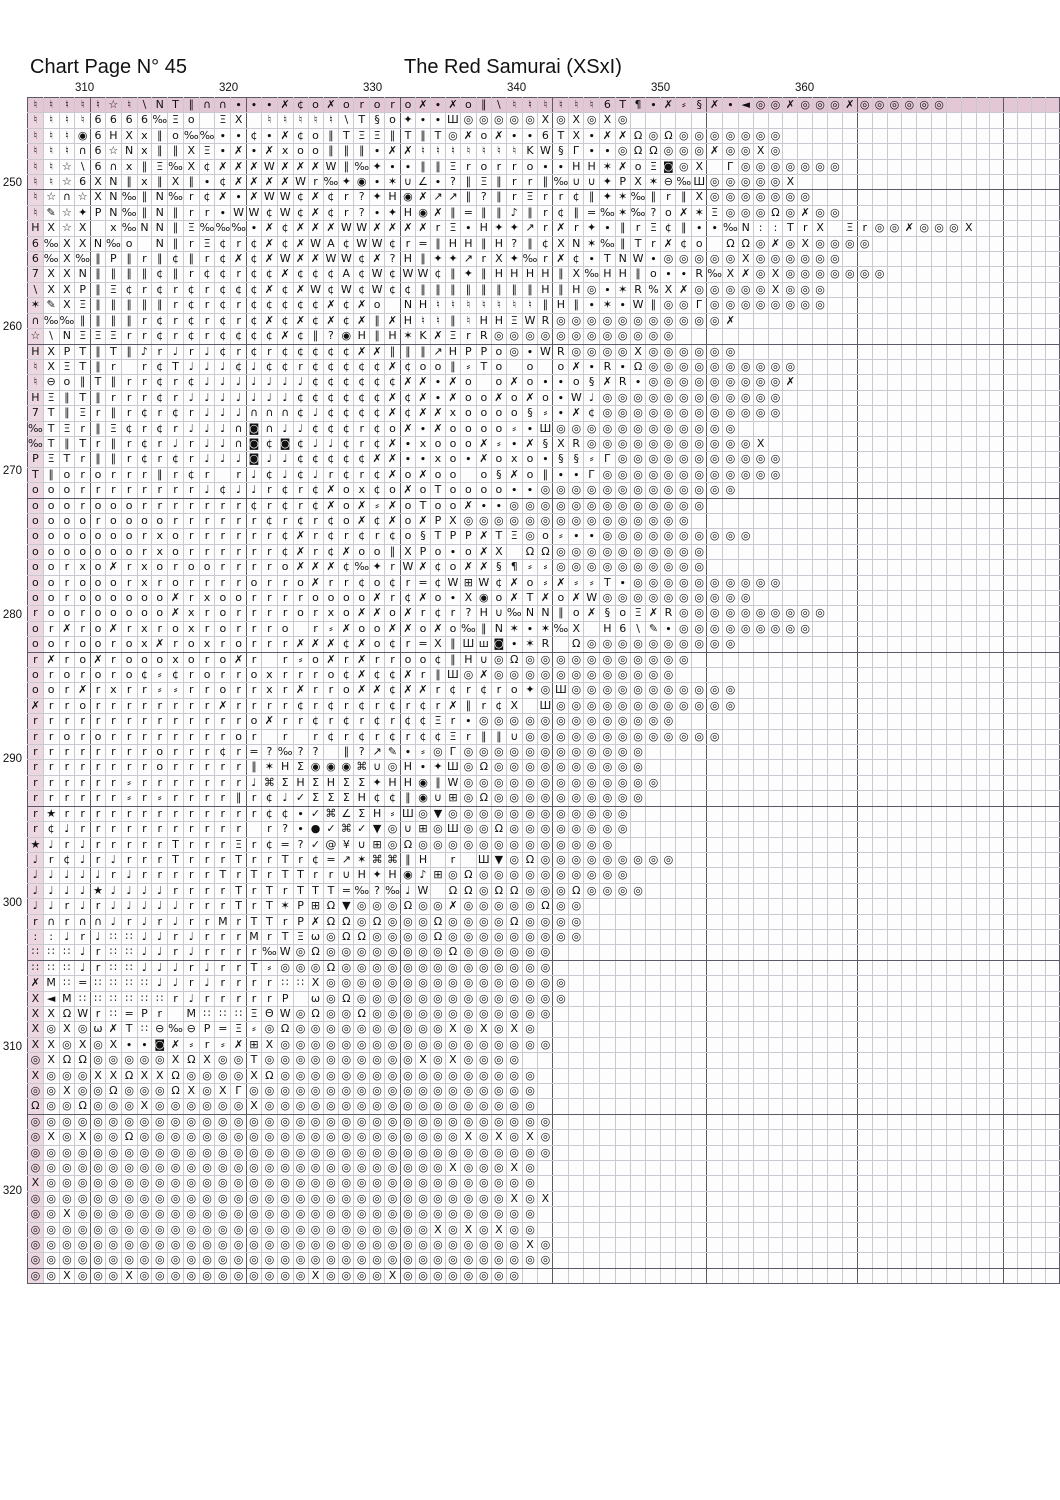  Describe the element at coordinates (145, 105) in the screenshot. I see `stitch-cell: \` at that location.